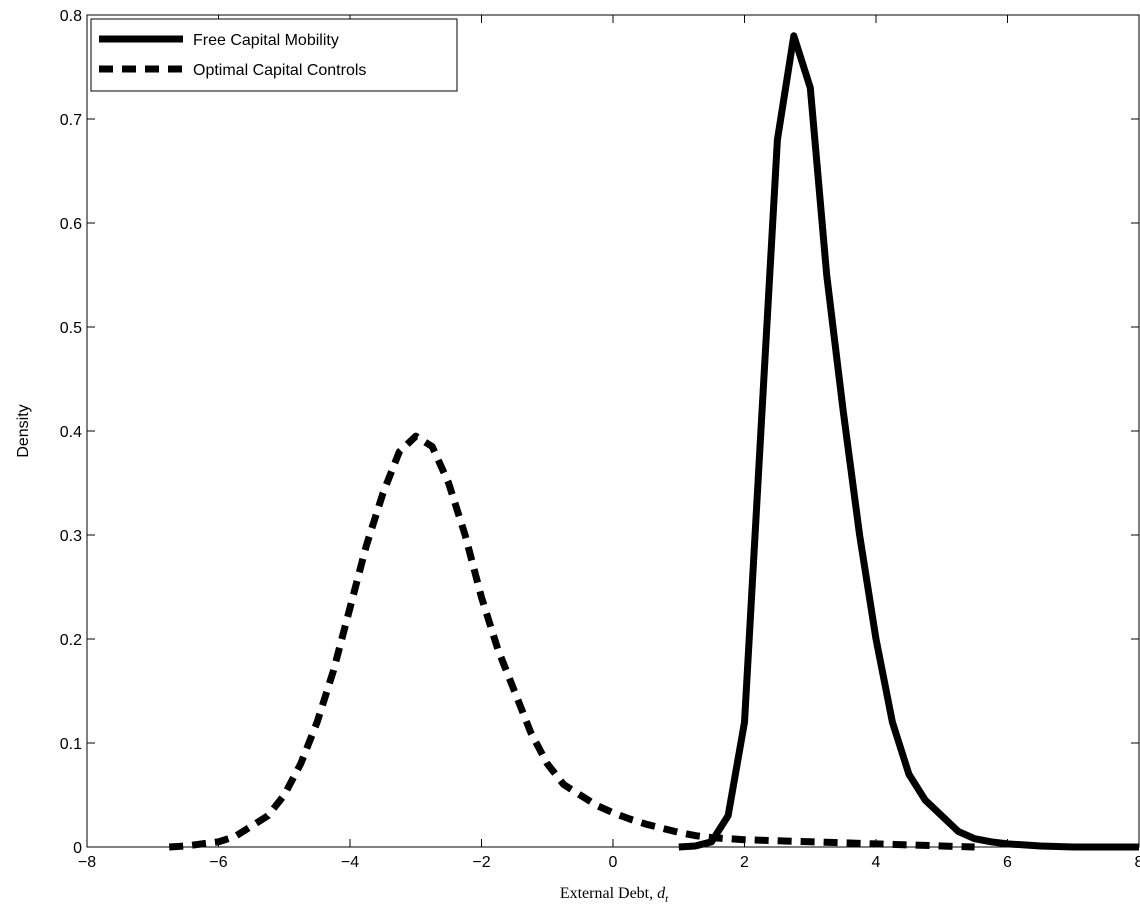 This screenshot has width=1140, height=909. Describe the element at coordinates (71, 224) in the screenshot. I see `y-tick-label: 0.6` at that location.